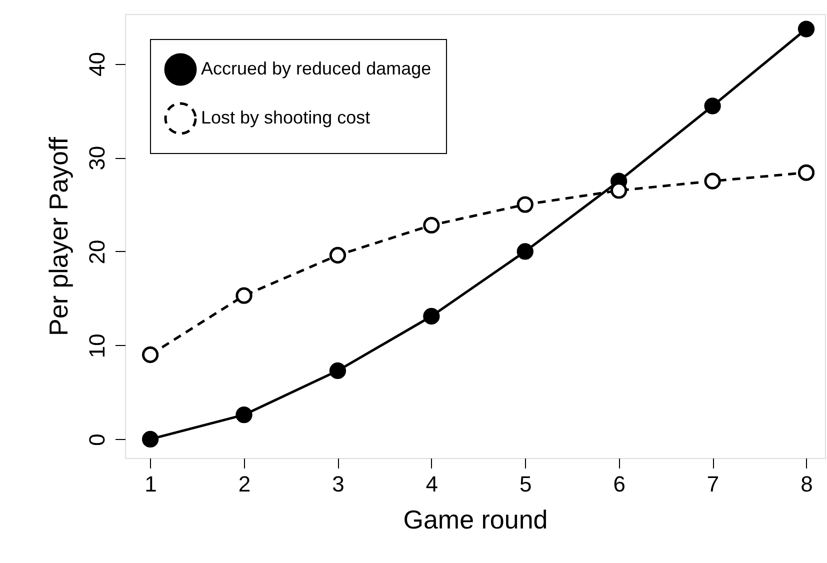 The width and height of the screenshot is (827, 563). What do you see at coordinates (150, 484) in the screenshot?
I see `x-tick-label: 1` at bounding box center [150, 484].